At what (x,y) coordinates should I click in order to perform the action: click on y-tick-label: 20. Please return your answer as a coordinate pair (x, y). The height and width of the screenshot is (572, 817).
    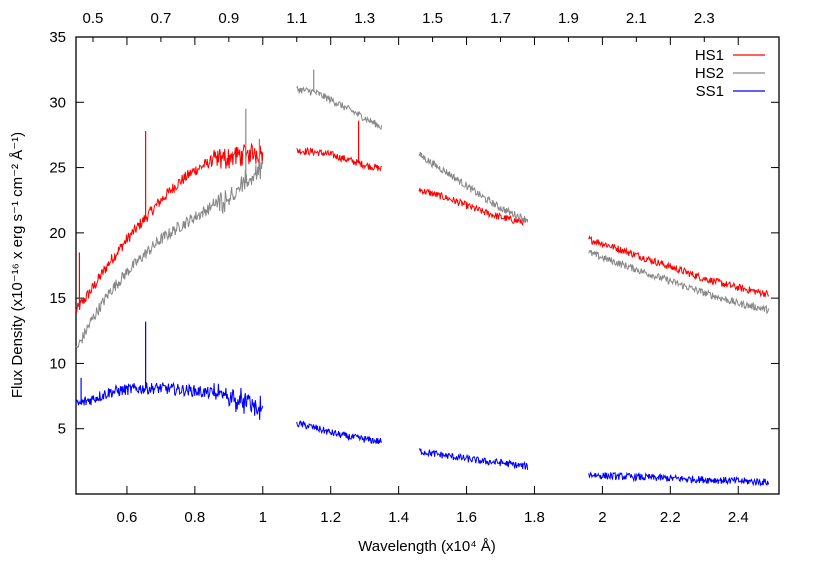
    Looking at the image, I should click on (57, 233).